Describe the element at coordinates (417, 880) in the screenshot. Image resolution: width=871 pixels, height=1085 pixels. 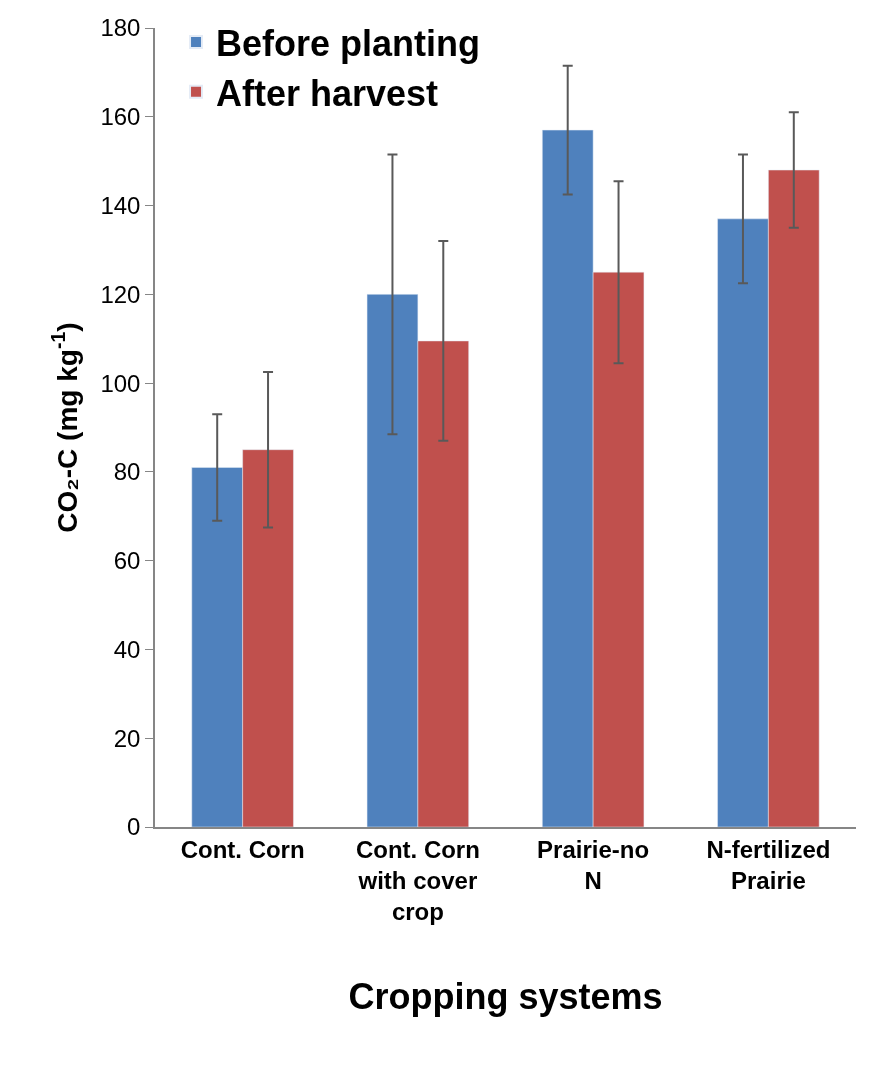
I see `x-tick-label: Cont. Corn with cover crop` at that location.